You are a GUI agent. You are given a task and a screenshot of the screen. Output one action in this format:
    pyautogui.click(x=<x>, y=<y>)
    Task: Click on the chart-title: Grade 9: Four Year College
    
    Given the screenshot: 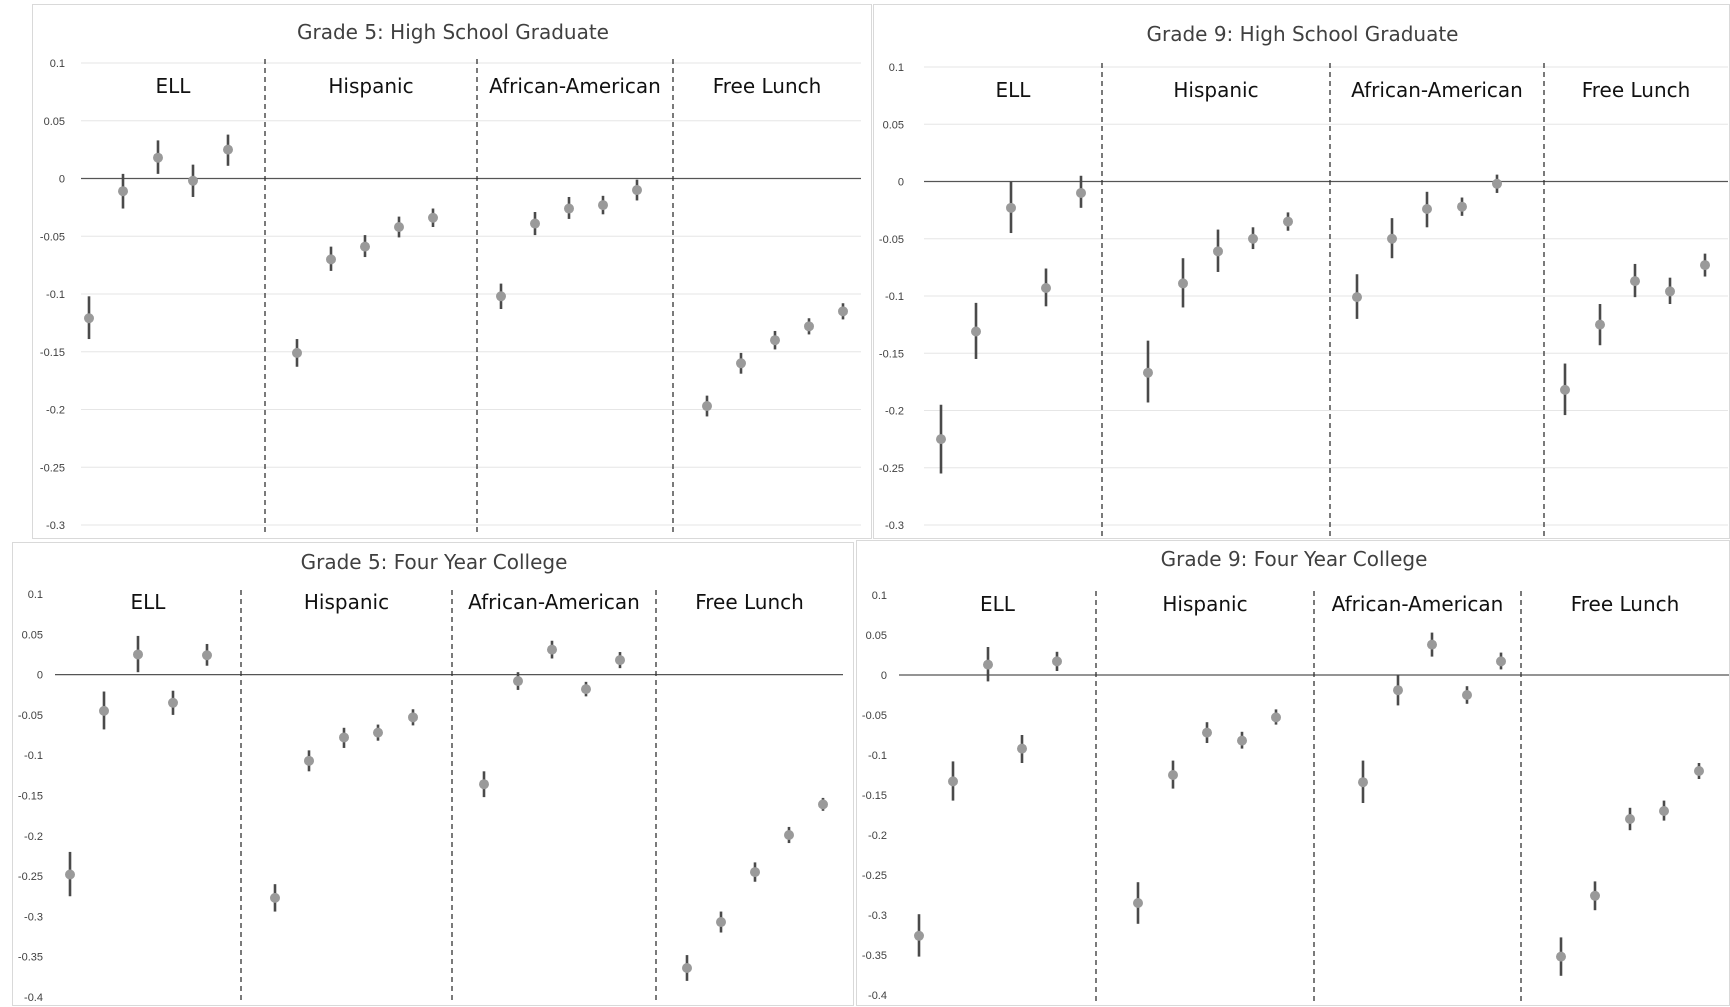 What is the action you would take?
    pyautogui.click(x=1294, y=559)
    